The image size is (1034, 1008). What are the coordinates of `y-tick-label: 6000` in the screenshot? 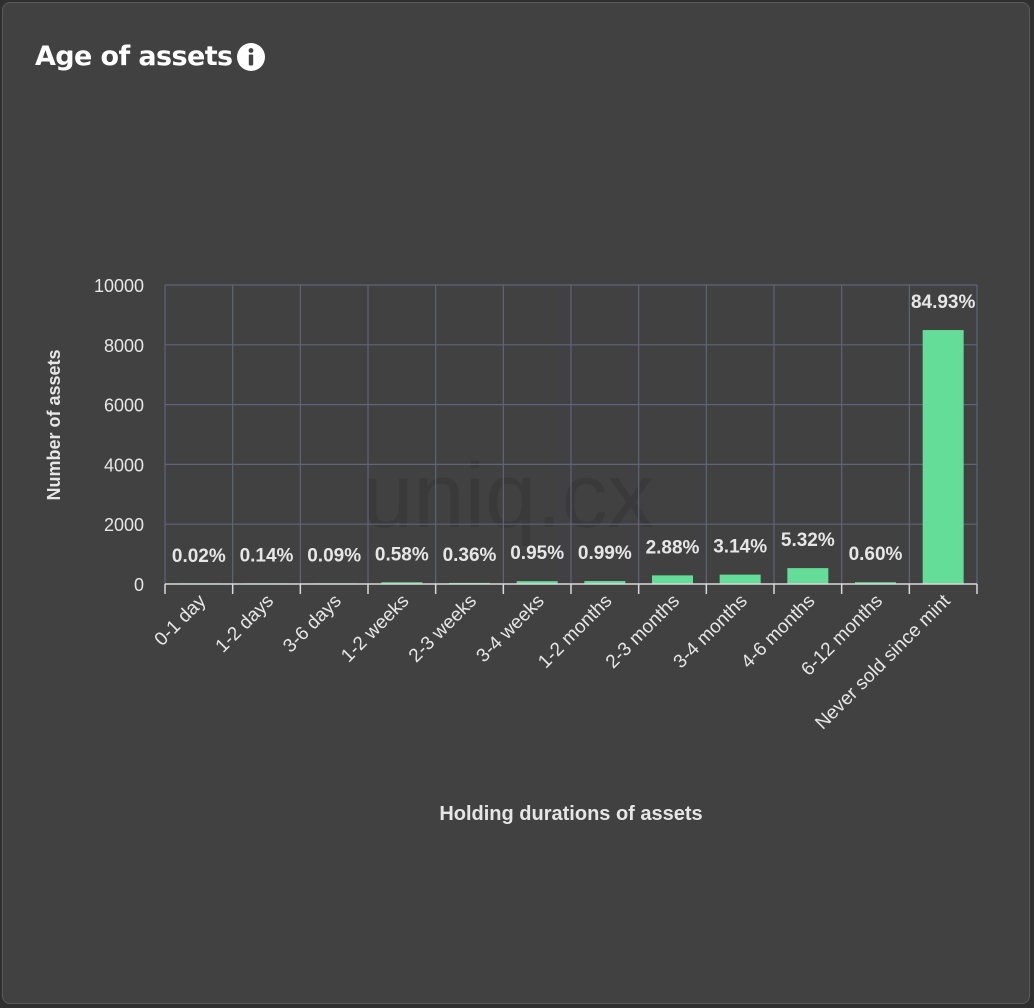 It's located at (124, 406).